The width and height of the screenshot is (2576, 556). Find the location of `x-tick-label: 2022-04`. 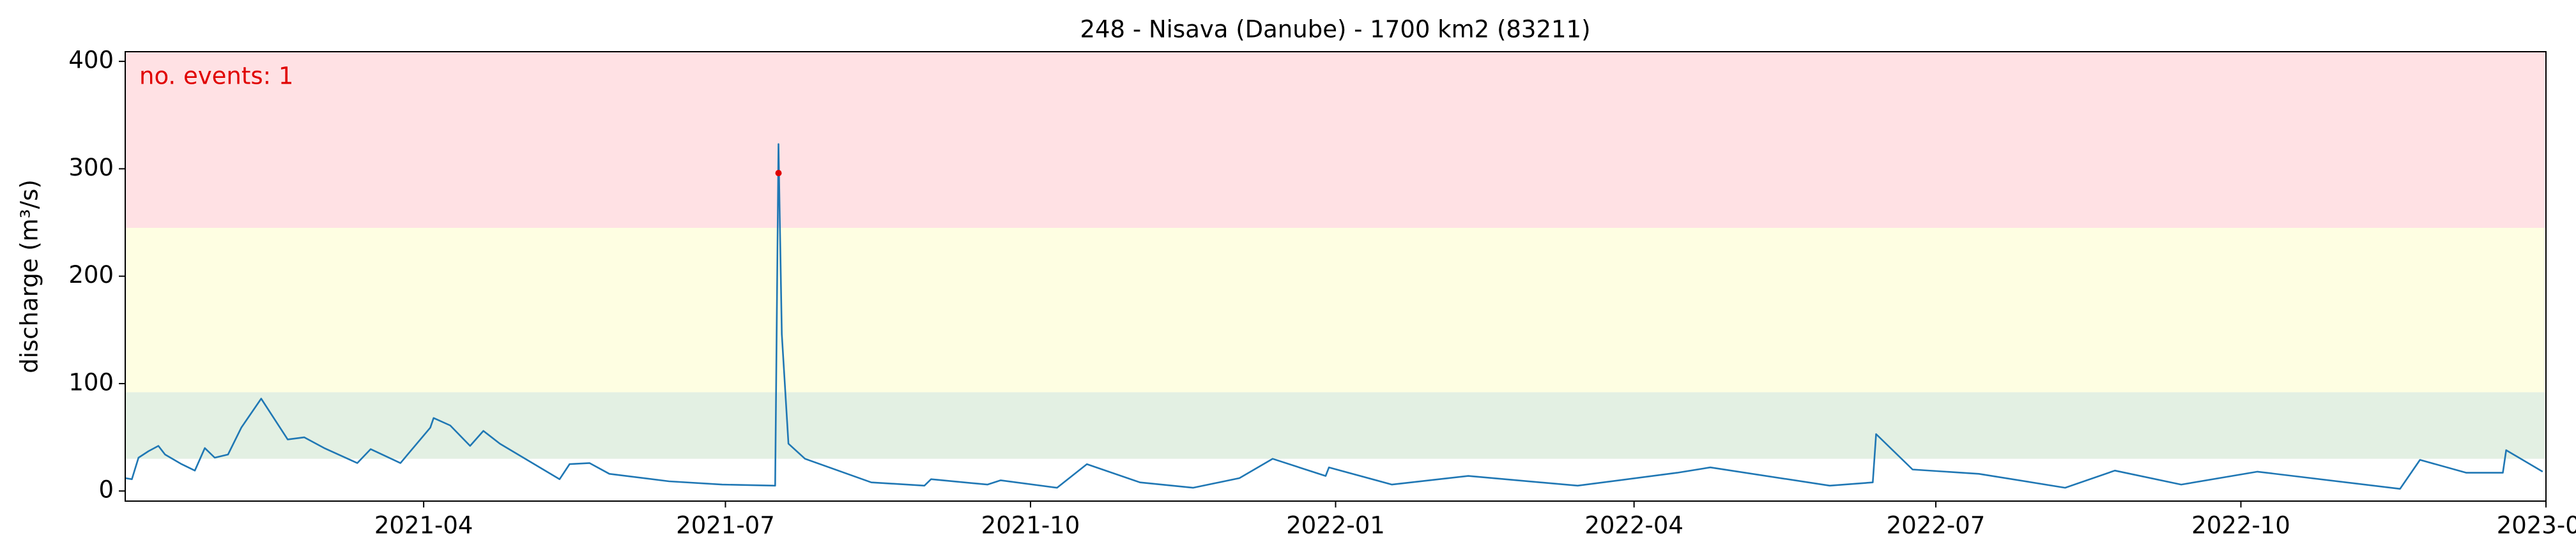

x-tick-label: 2022-04 is located at coordinates (1633, 525).